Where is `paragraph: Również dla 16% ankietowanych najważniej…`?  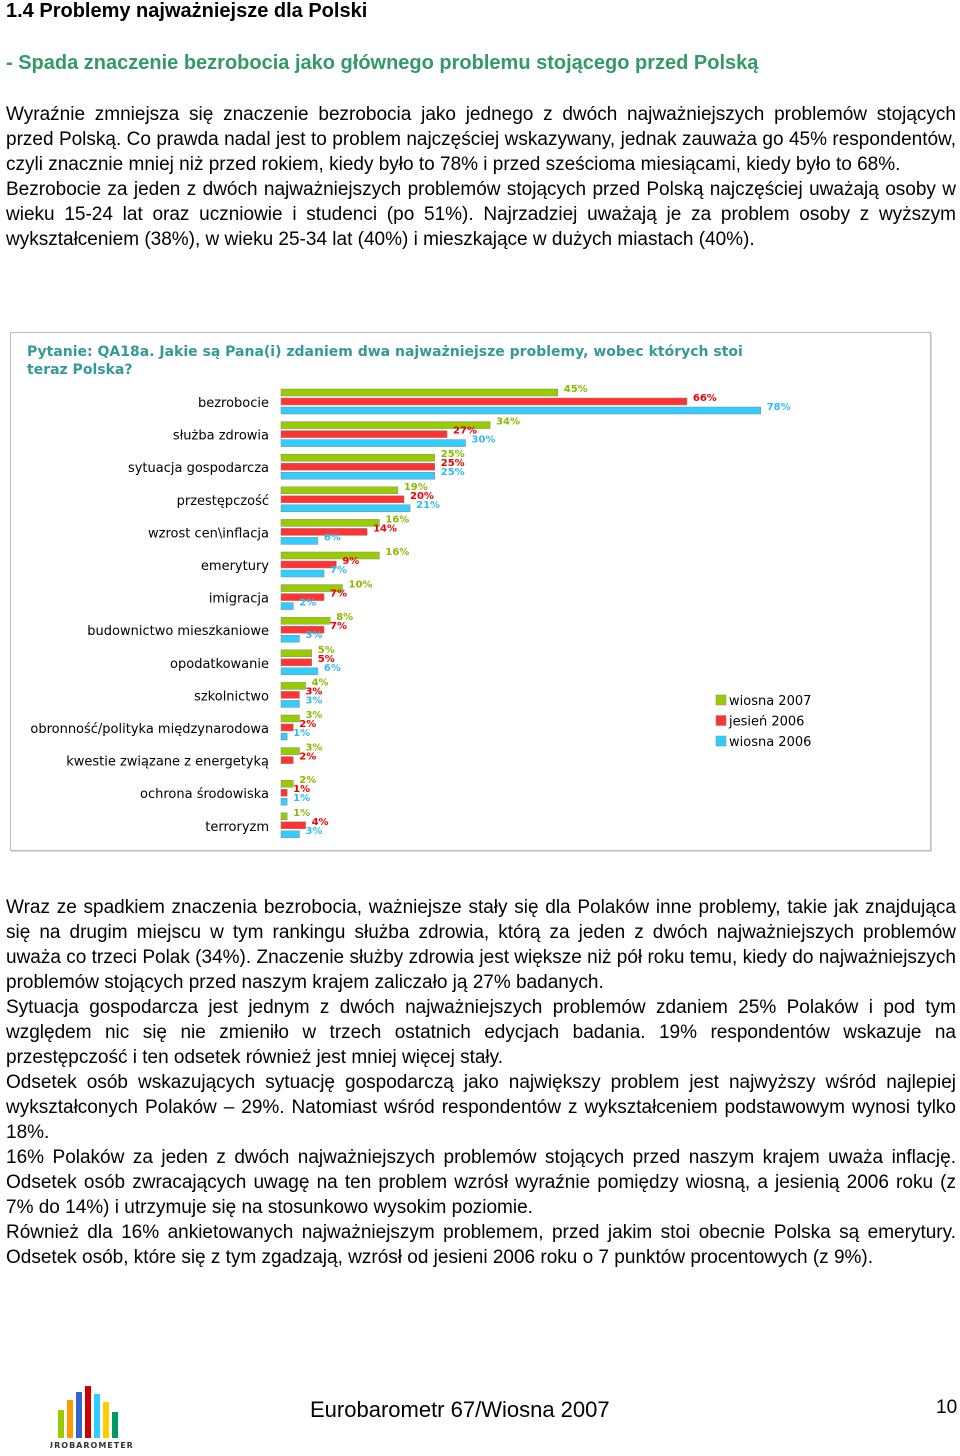
paragraph: Również dla 16% ankietowanych najważniej… is located at coordinates (481, 1245).